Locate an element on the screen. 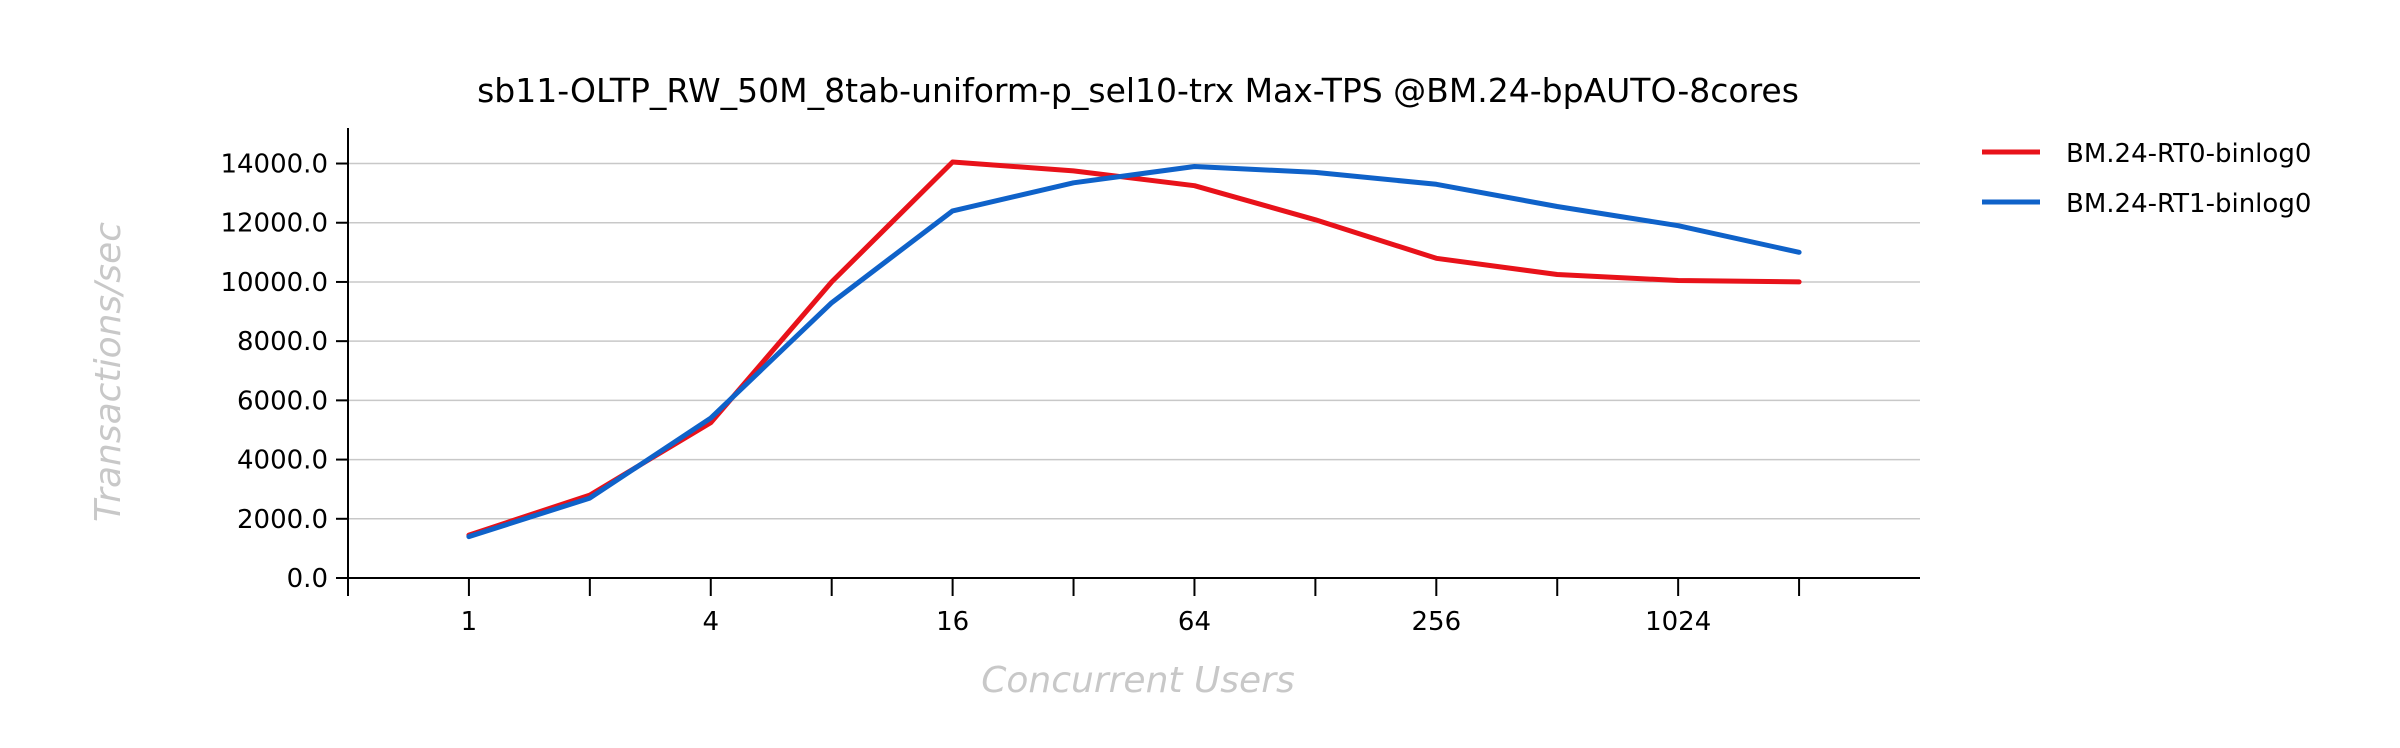 The width and height of the screenshot is (2400, 748). x-tick-label: 64 is located at coordinates (1194, 622).